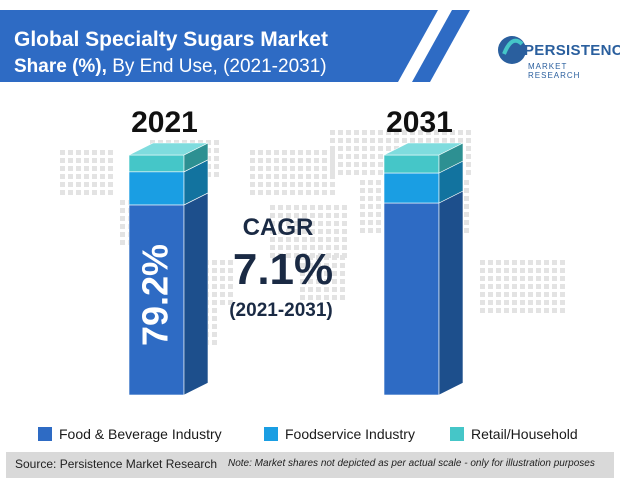  I want to click on legend-item-retail-household: Retail/Household, so click(514, 434).